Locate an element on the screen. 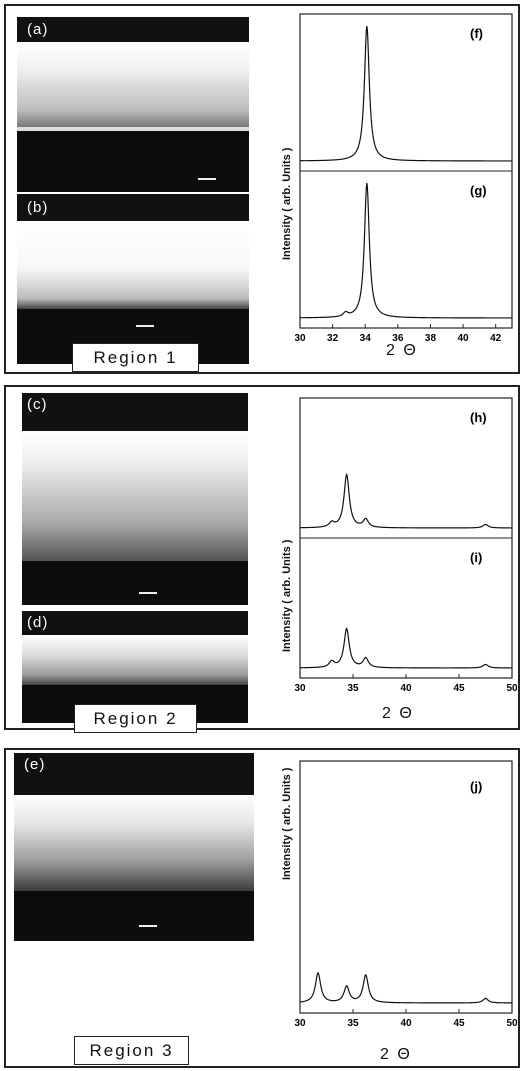 This screenshot has height=1071, width=523. x-axis-label-3: 2 Θ is located at coordinates (396, 1054).